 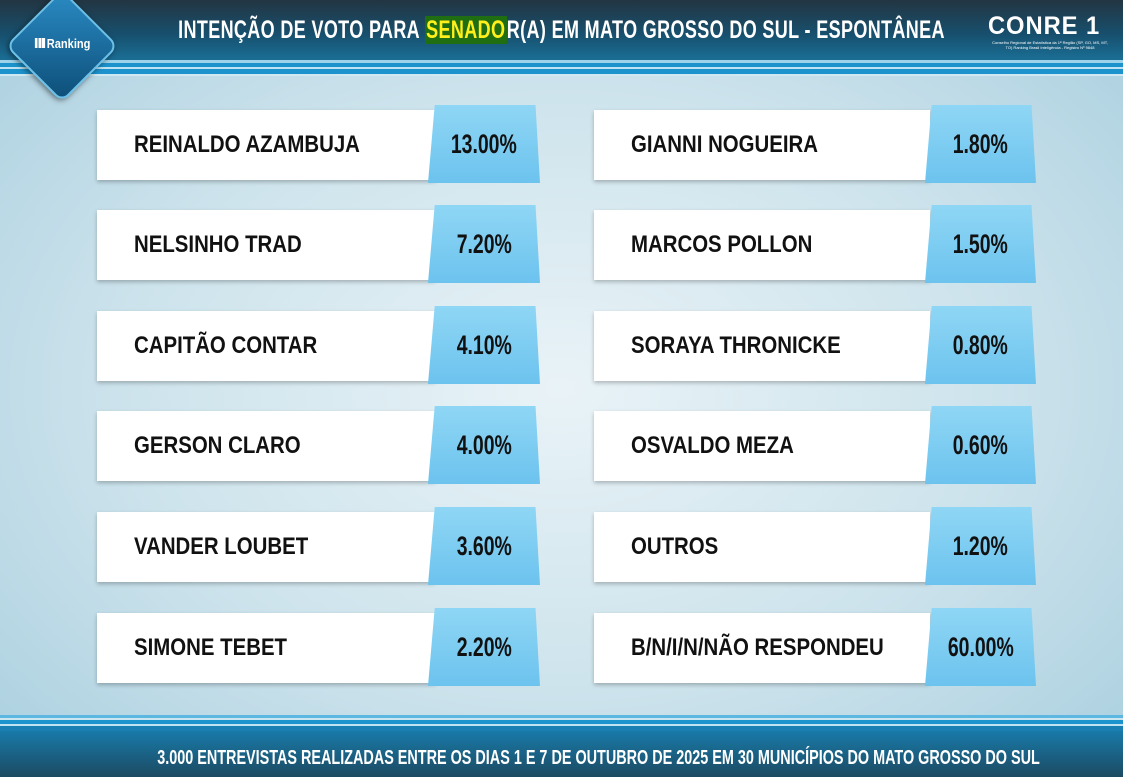 I want to click on candidate-percentage: 7.20%, so click(x=484, y=243).